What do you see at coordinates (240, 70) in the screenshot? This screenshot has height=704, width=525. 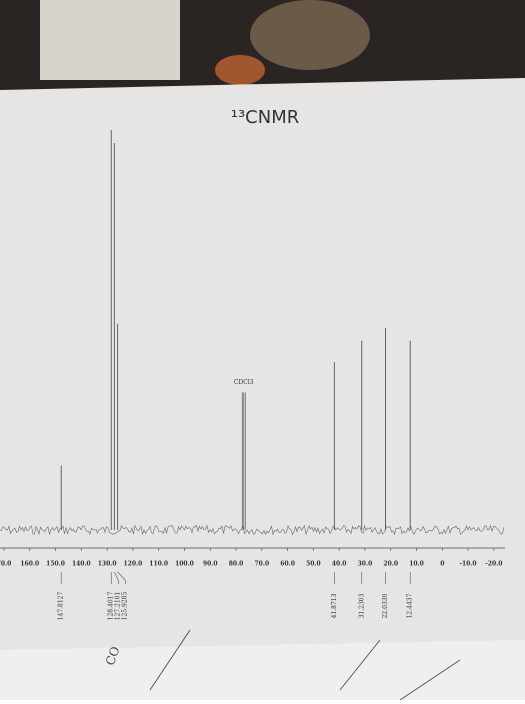 I see `ornament` at bounding box center [240, 70].